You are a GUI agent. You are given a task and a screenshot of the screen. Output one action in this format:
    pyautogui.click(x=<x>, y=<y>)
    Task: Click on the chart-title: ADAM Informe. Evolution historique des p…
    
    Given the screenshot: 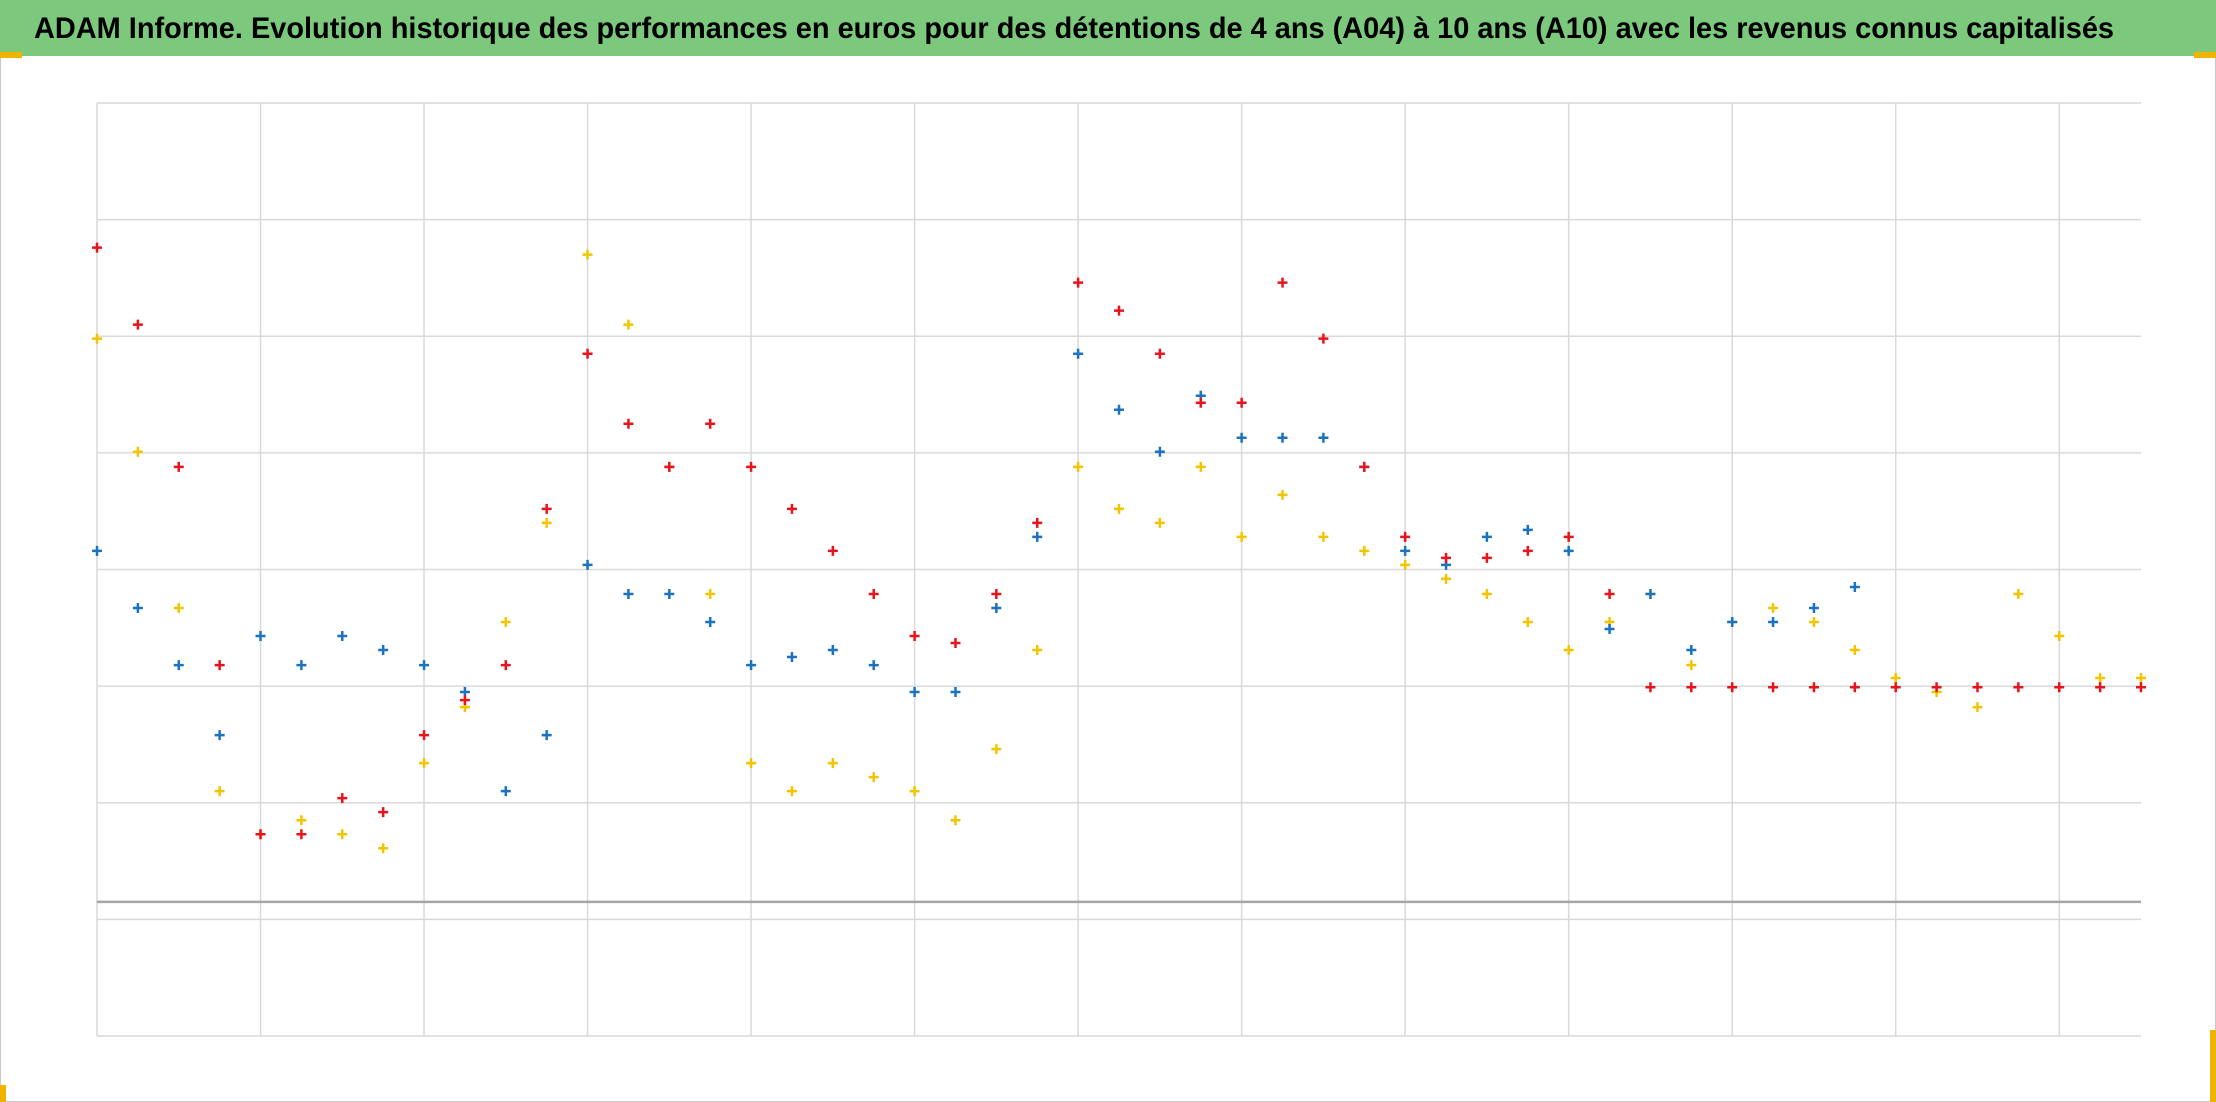 What is the action you would take?
    pyautogui.click(x=1074, y=28)
    